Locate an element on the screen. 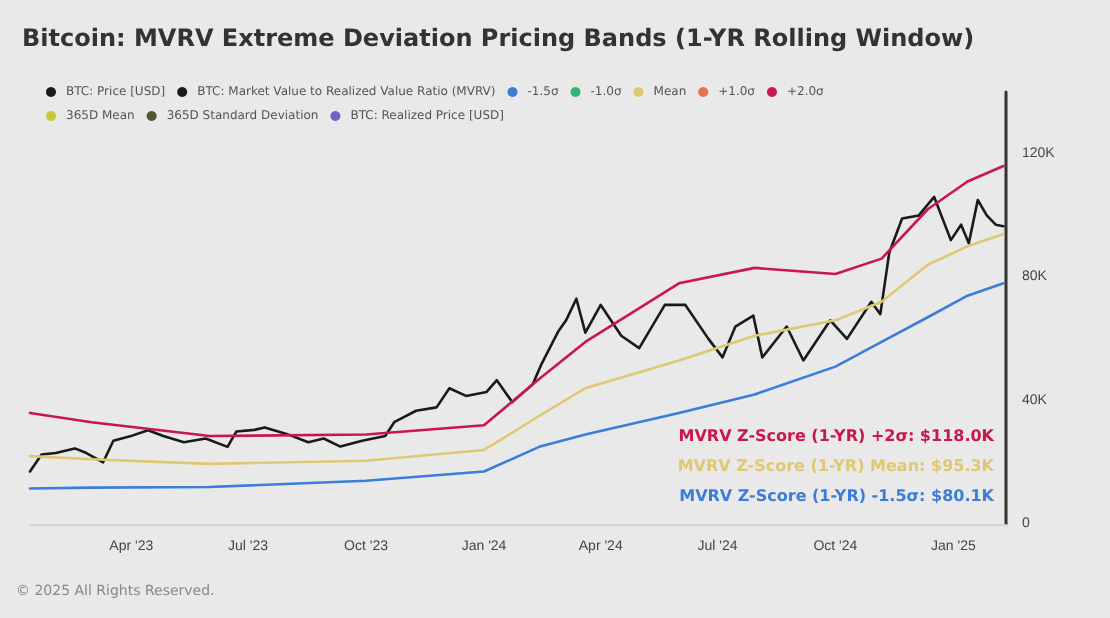 The image size is (1110, 618). annotation: MVRV Z-Score (1-YR) -1.5σ: $80.1K is located at coordinates (837, 496).